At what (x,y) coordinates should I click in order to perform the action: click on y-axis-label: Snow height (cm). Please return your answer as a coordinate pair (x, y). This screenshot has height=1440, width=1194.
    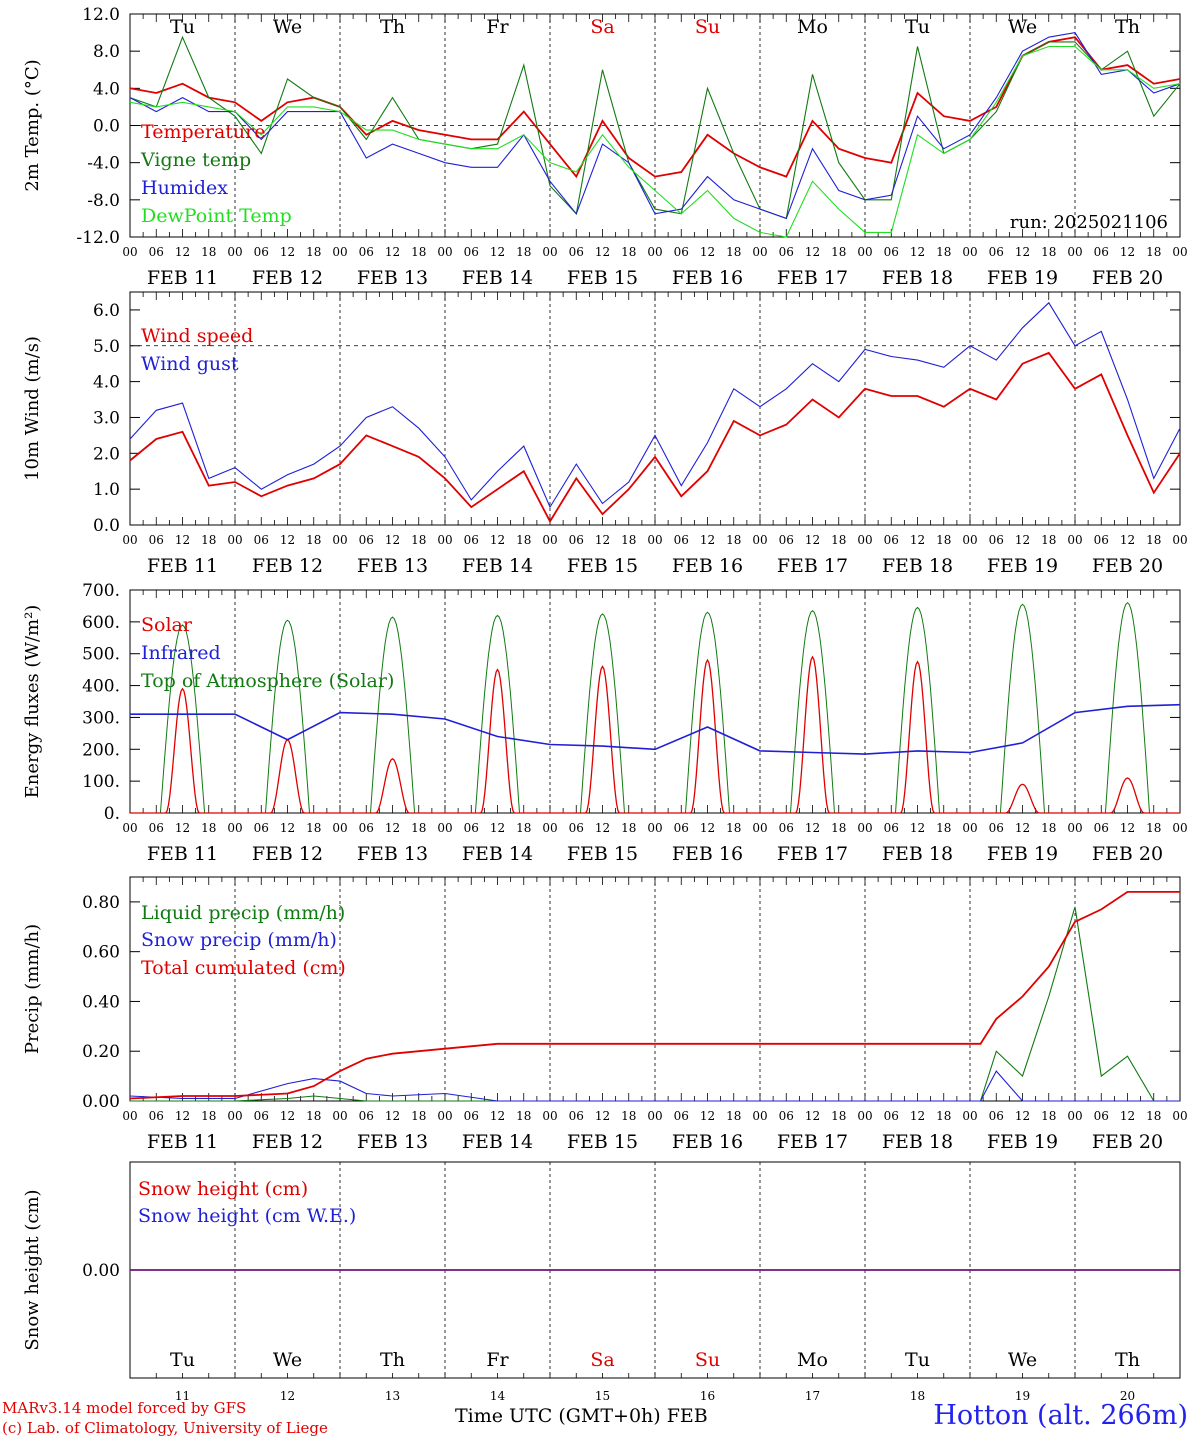
    Looking at the image, I should click on (32, 1269).